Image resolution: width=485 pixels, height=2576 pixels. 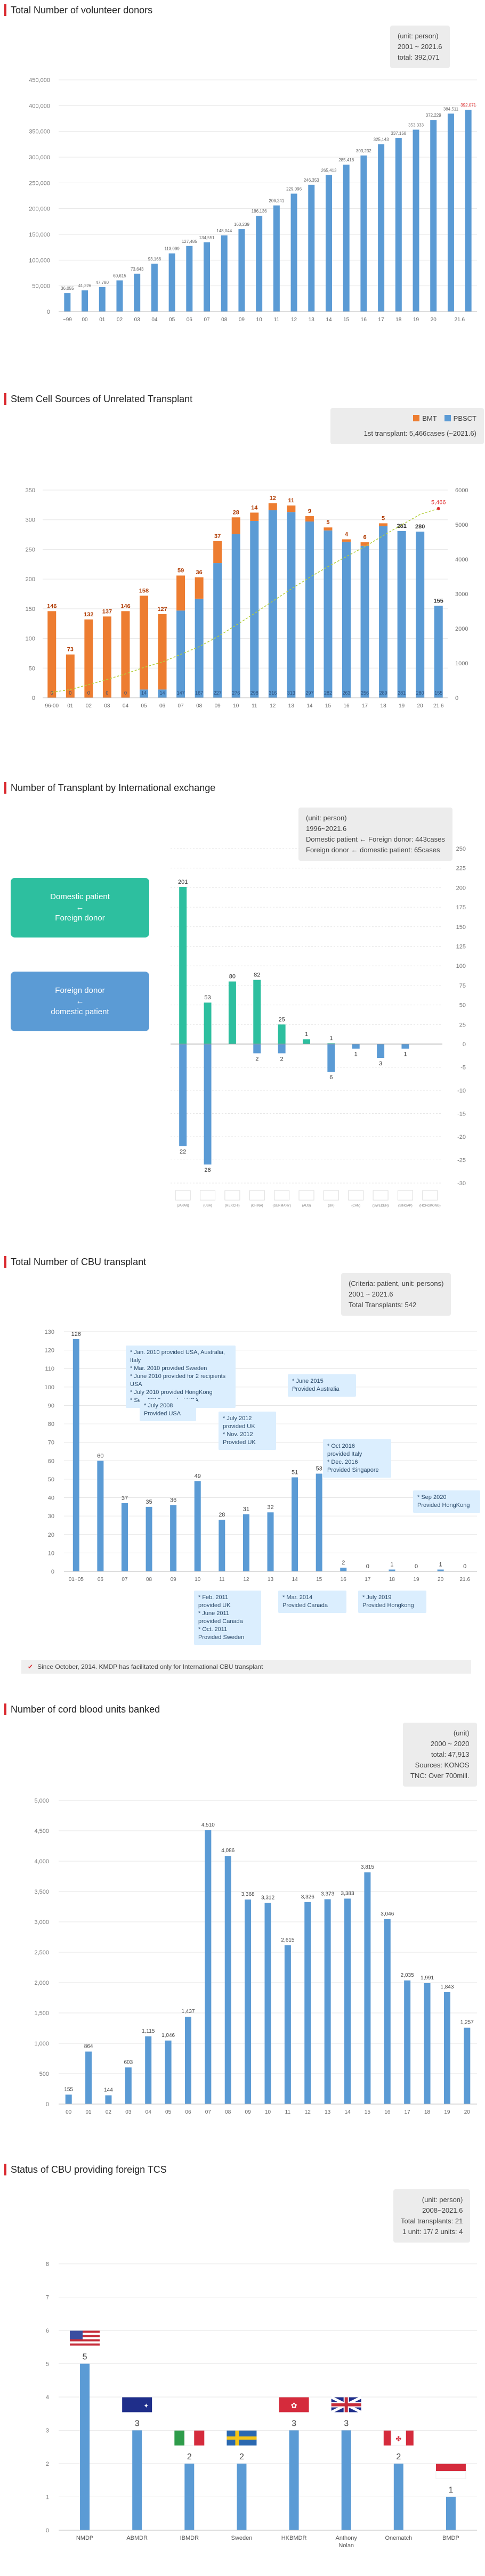 I want to click on x-tick-label: 11, so click(x=288, y=2112).